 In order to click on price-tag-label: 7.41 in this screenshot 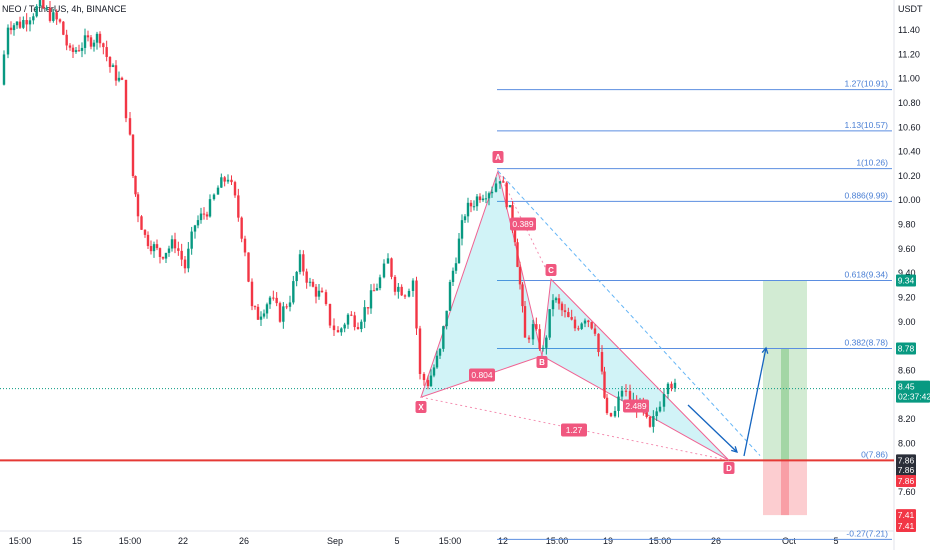, I will do `click(906, 515)`.